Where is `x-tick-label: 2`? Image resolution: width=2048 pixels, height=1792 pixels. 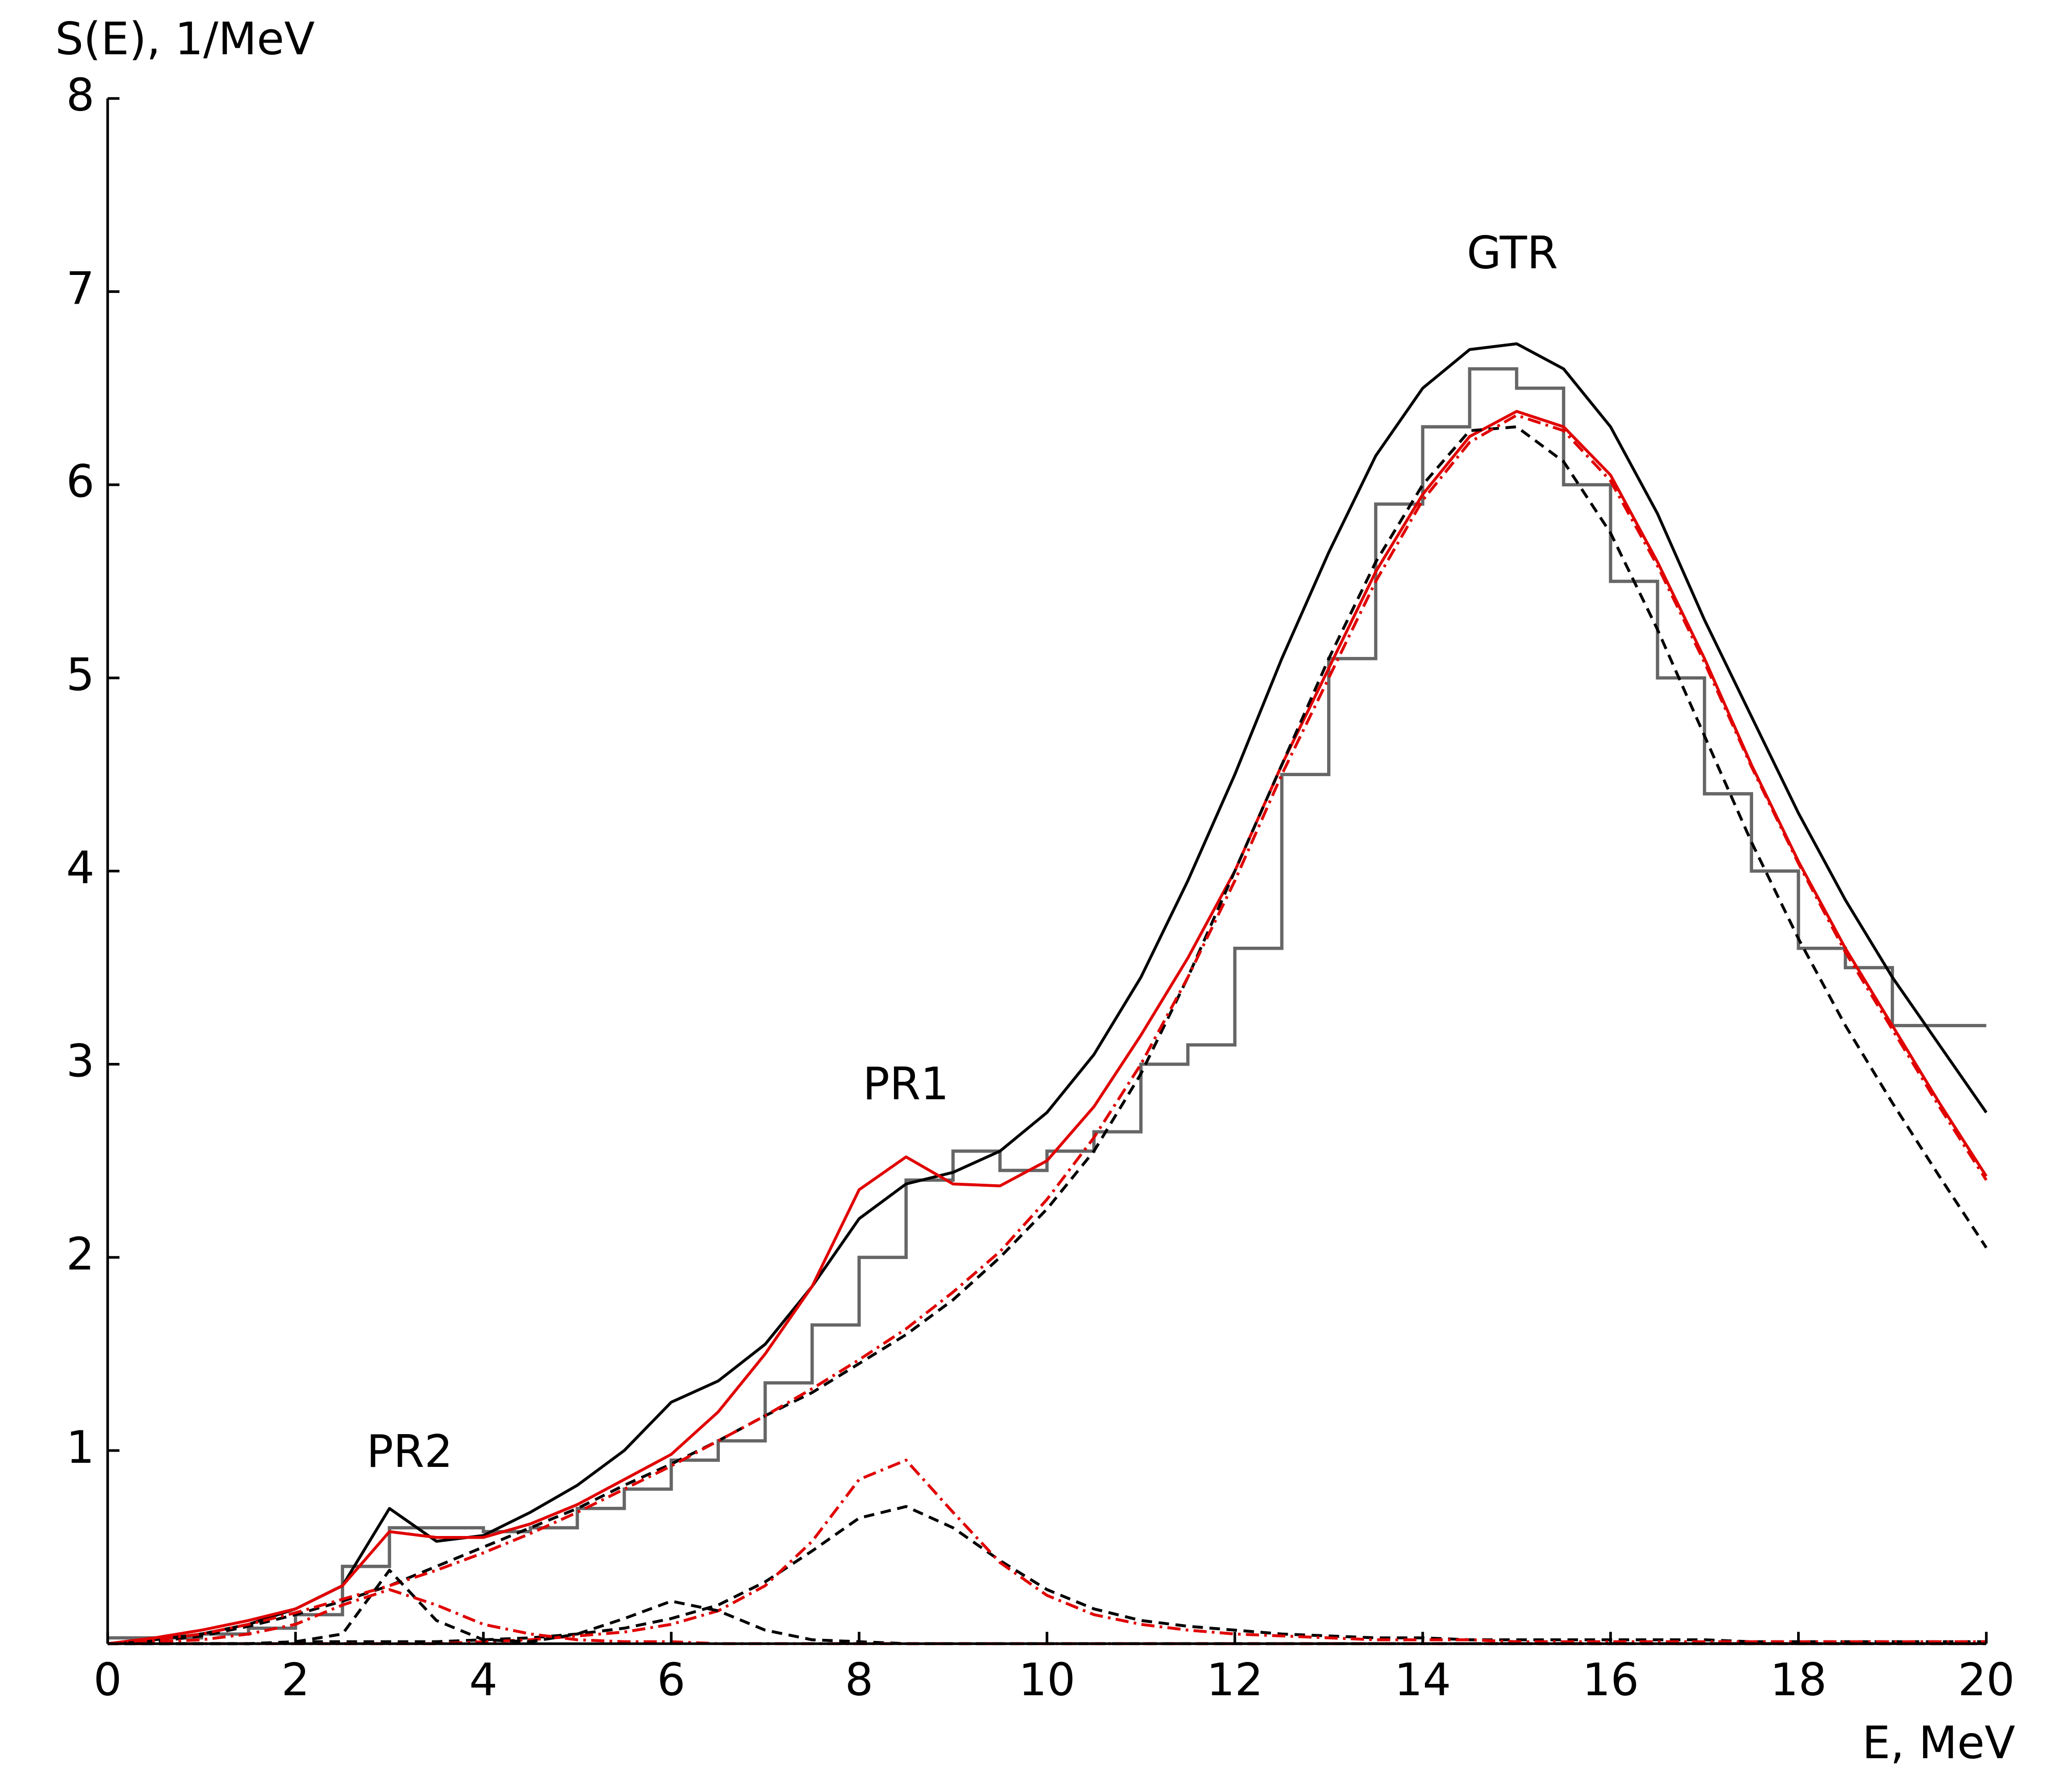 x-tick-label: 2 is located at coordinates (295, 1680).